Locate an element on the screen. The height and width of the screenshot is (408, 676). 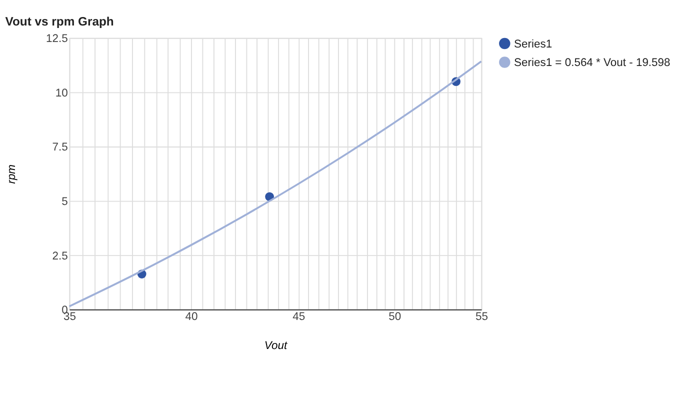
x-tick-label: 40 is located at coordinates (191, 317).